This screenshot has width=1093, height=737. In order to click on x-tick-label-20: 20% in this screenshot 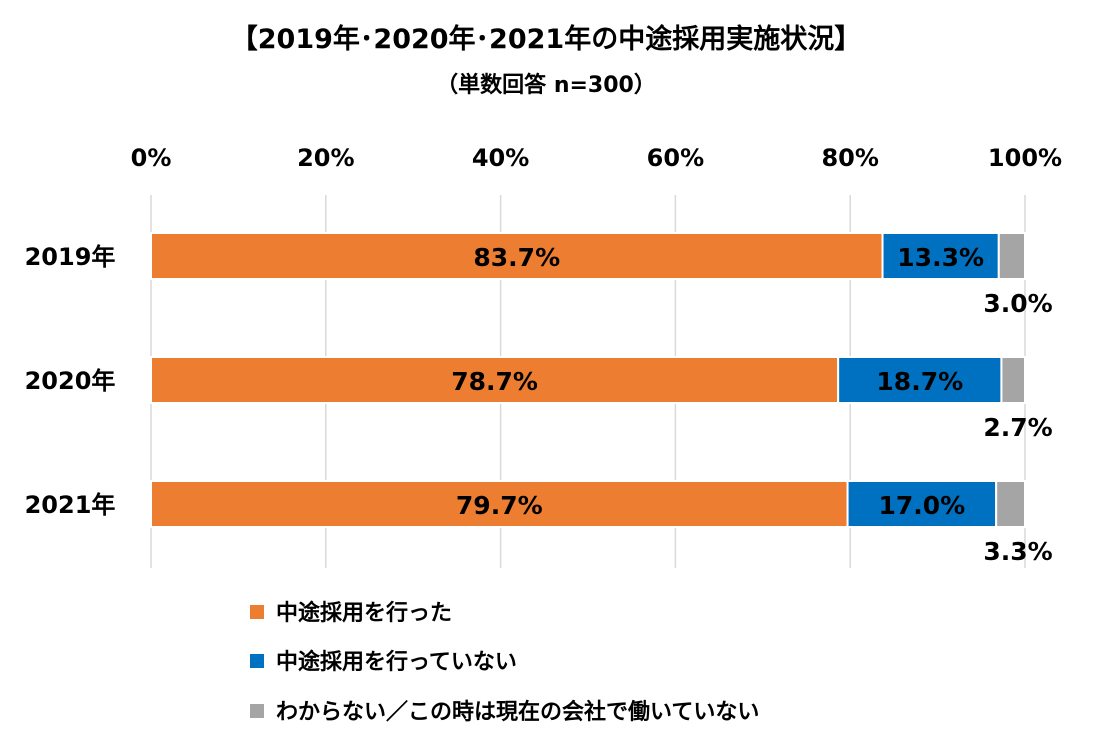, I will do `click(325, 158)`.